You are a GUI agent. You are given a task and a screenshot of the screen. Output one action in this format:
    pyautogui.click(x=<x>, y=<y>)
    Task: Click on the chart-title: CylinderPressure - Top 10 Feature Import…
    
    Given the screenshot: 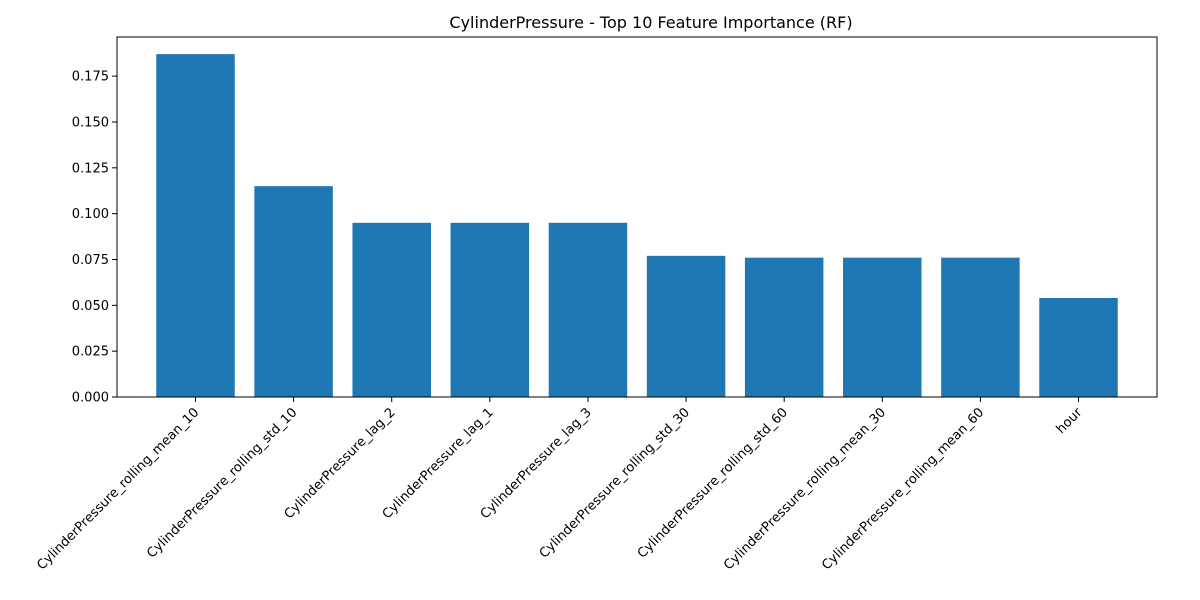 What is the action you would take?
    pyautogui.click(x=650, y=22)
    